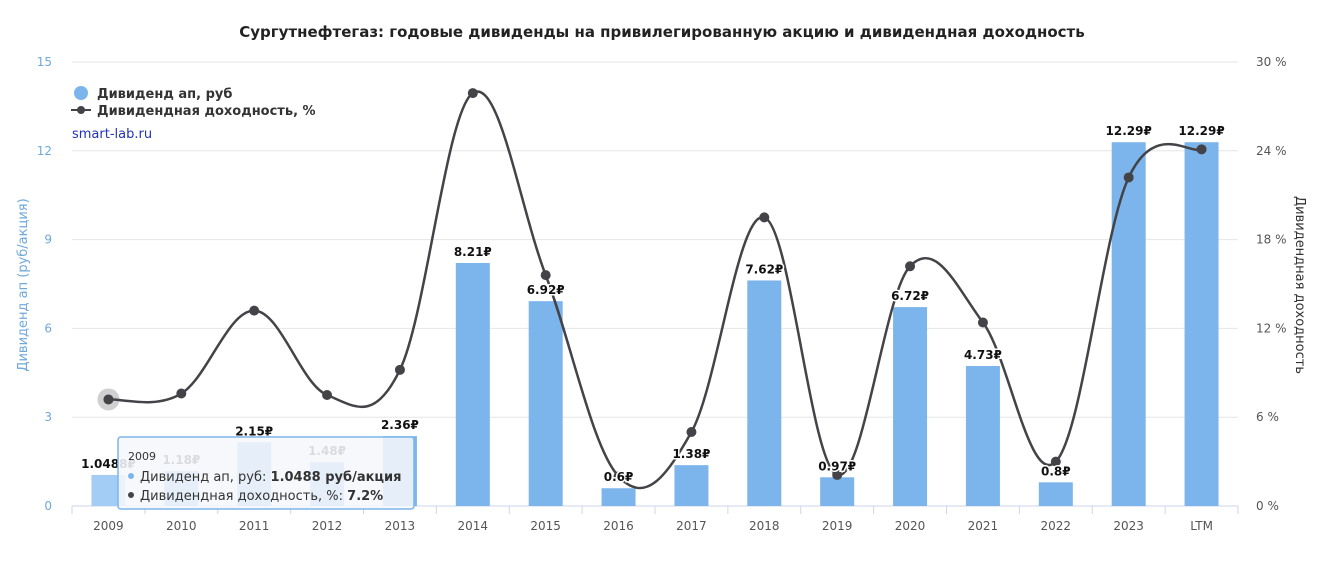 The height and width of the screenshot is (564, 1317). Describe the element at coordinates (206, 111) in the screenshot. I see `legend-label-yield: Дивидендная доходность, %` at that location.